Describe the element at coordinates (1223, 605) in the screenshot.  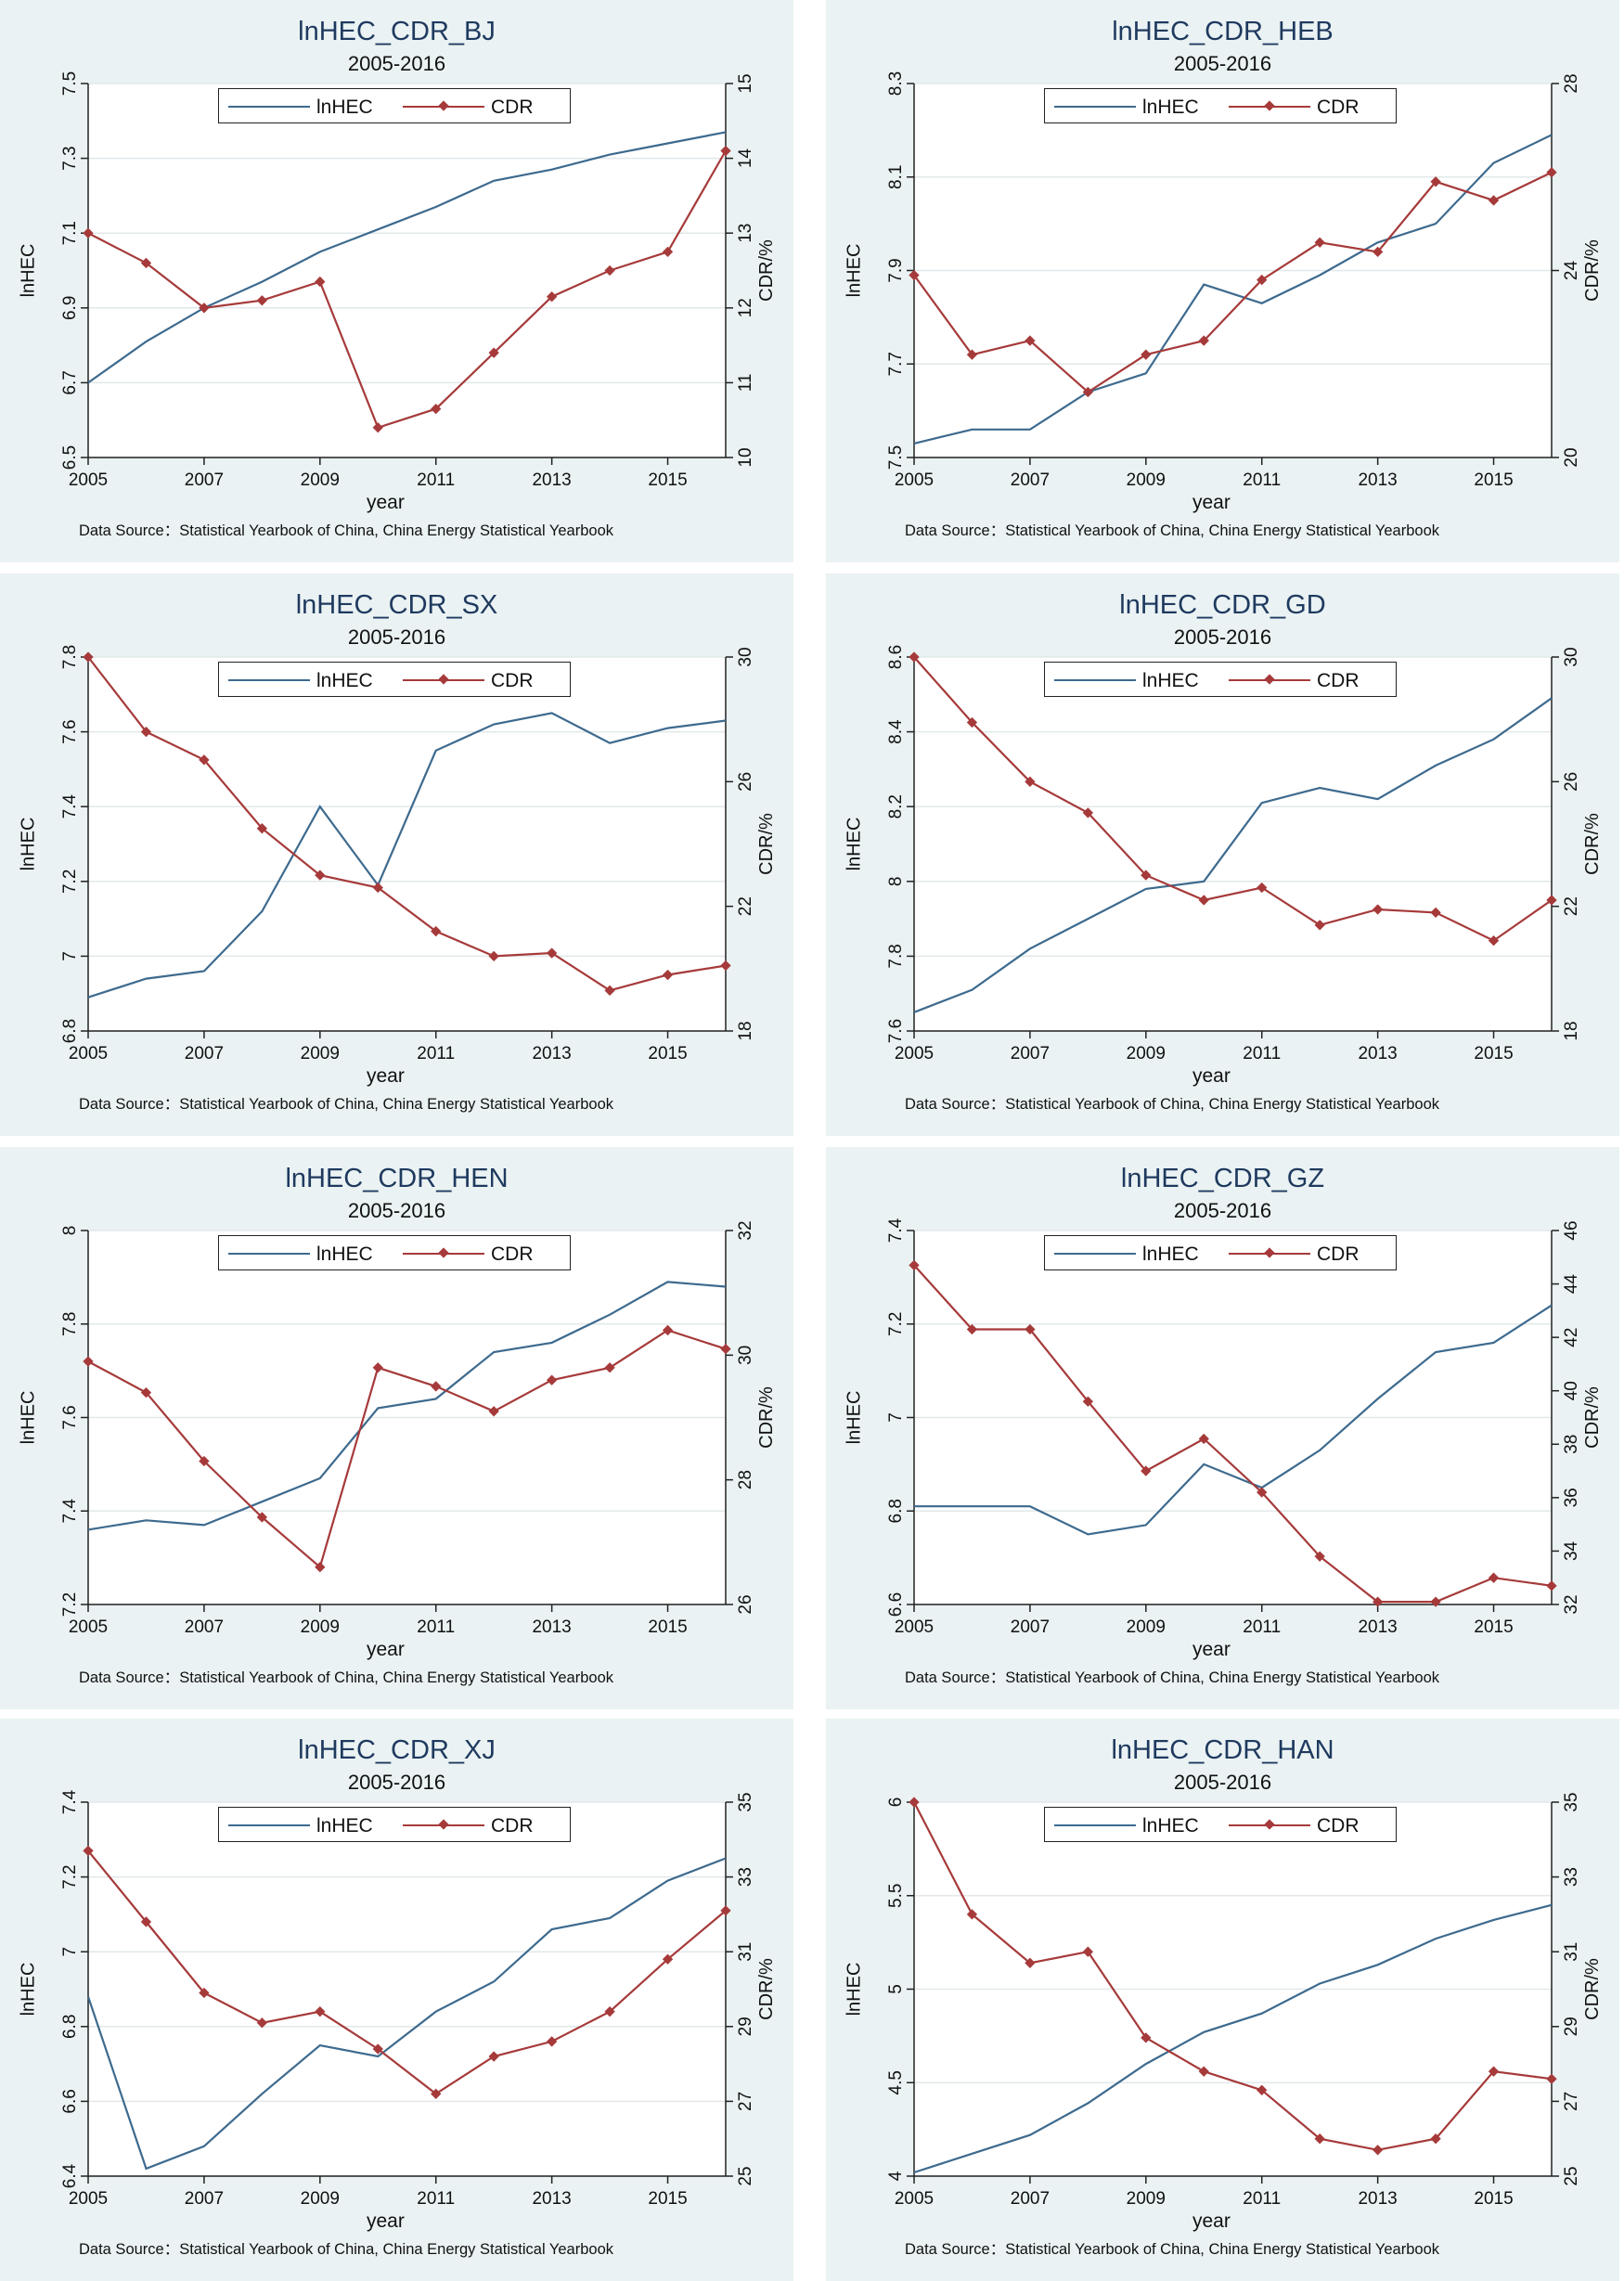
I see `chart-title: lnHEC_CDR_GD` at that location.